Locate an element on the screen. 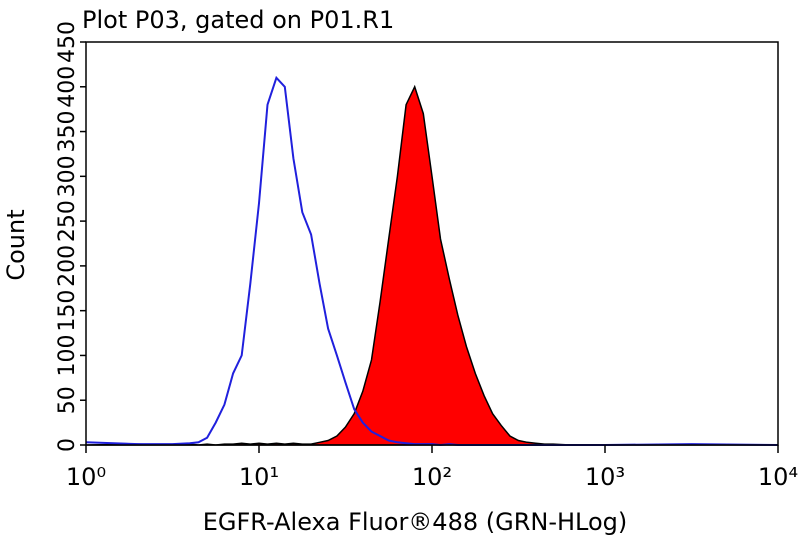 This screenshot has width=800, height=538. x-tick-label: 10² is located at coordinates (432, 477).